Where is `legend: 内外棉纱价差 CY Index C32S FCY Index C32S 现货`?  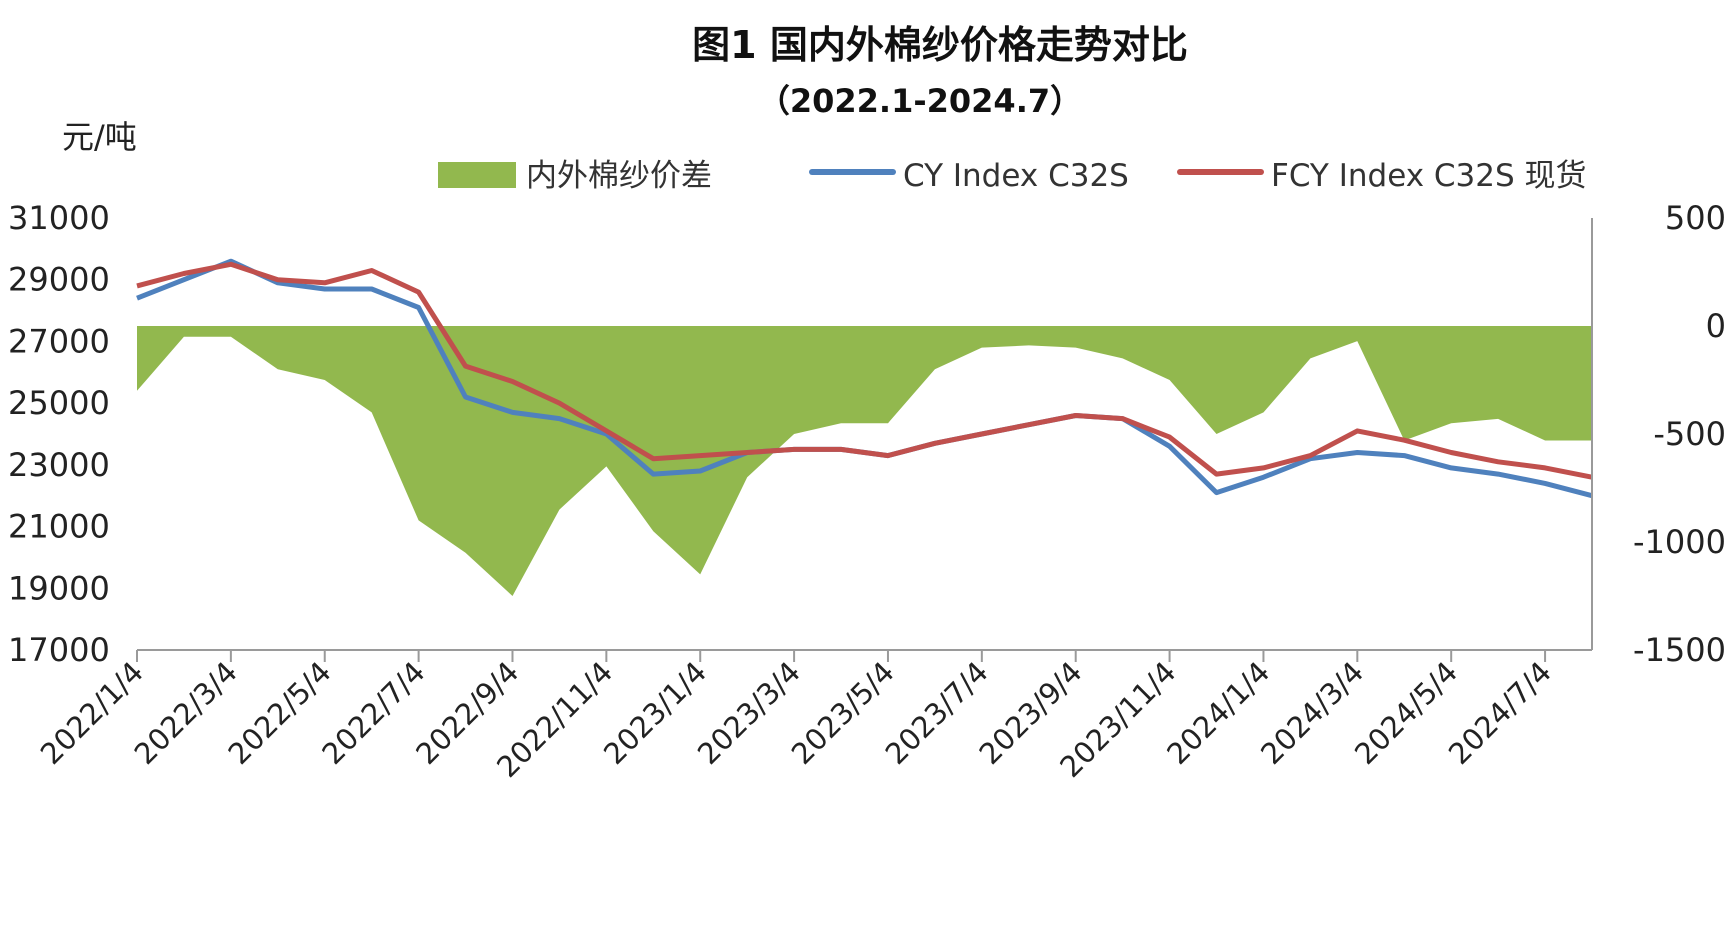
legend: 内外棉纱价差 CY Index C32S FCY Index C32S 现货 is located at coordinates (1012, 176).